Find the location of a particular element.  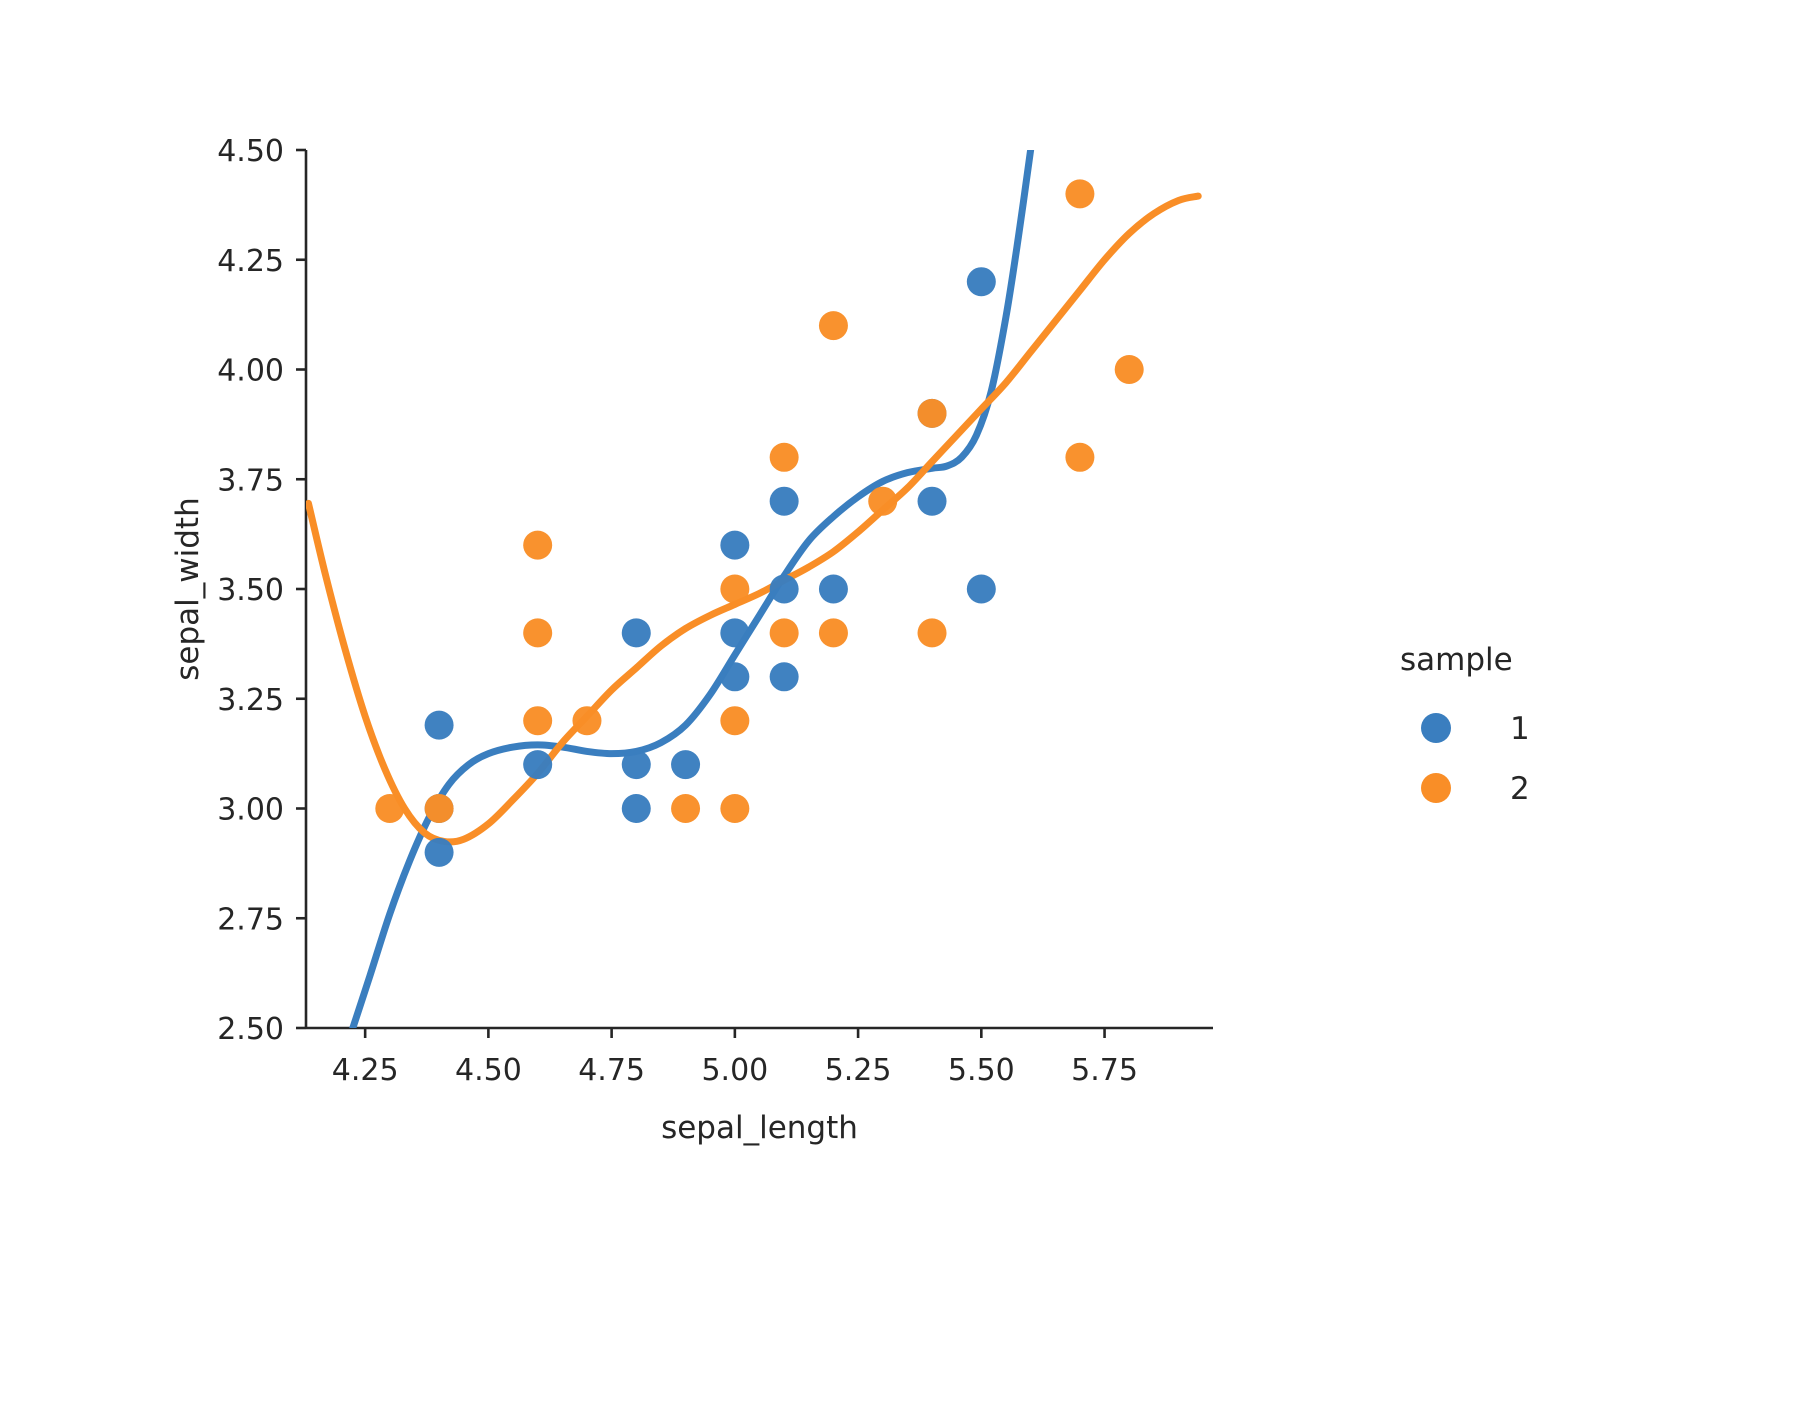

y-tick-label: 2.75 is located at coordinates (250, 919).